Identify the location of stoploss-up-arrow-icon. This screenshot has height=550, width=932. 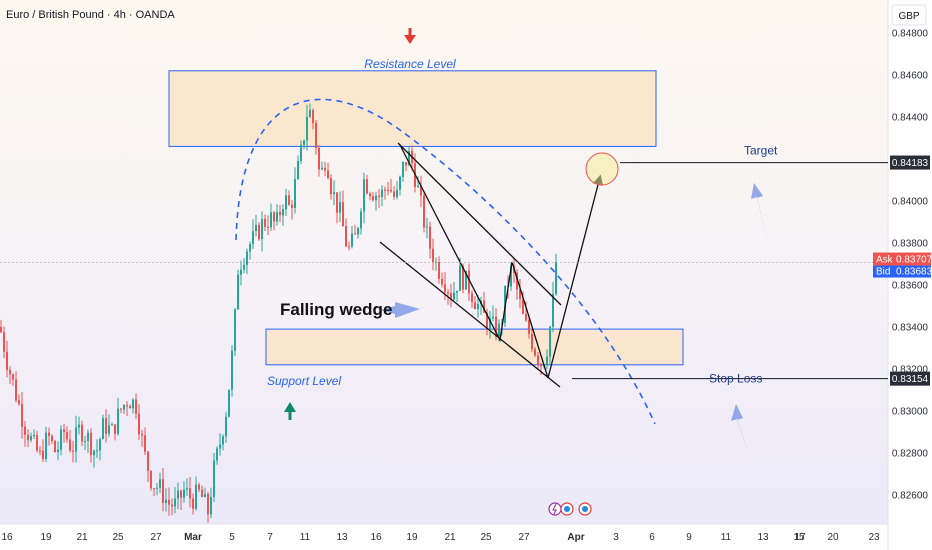
(740, 431).